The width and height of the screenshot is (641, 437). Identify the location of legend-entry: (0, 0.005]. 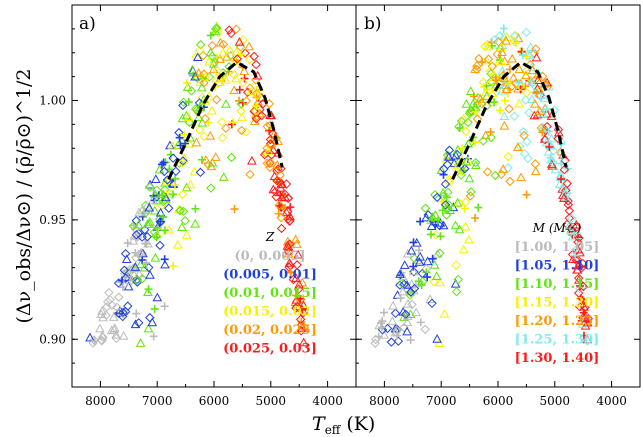
(269, 256).